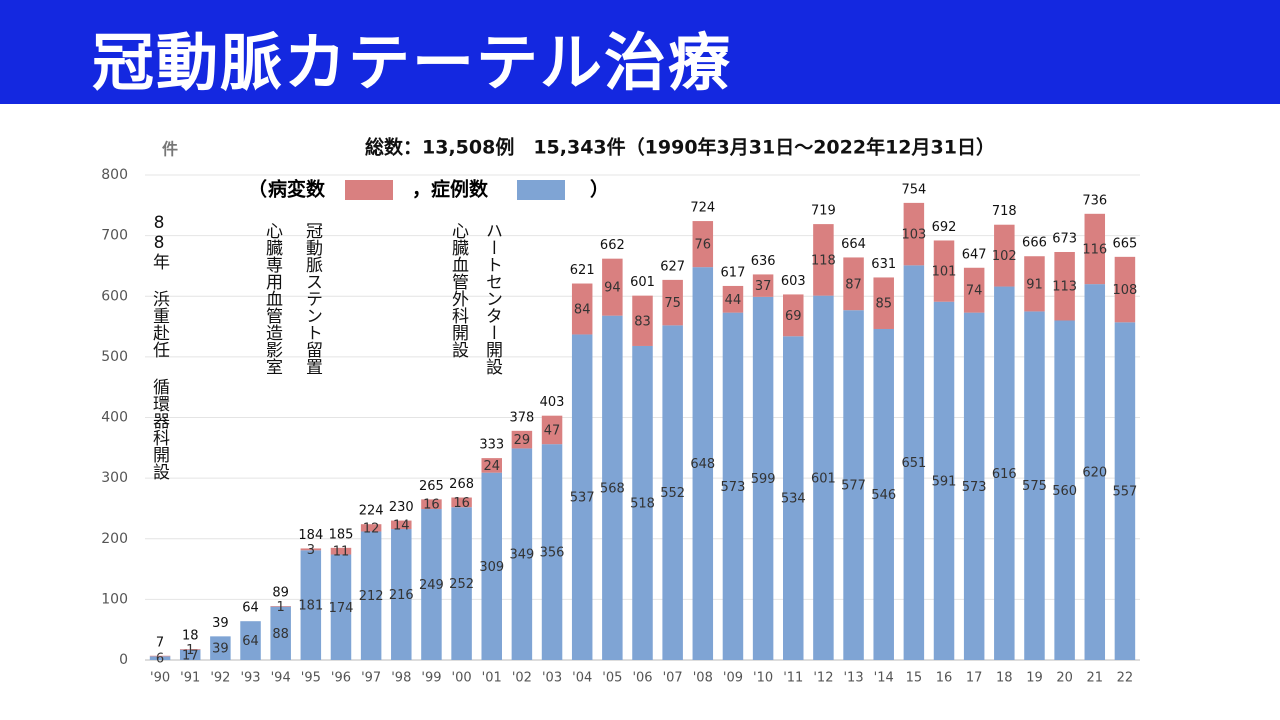 Image resolution: width=1280 pixels, height=720 pixels. I want to click on data-label: 118, so click(823, 260).